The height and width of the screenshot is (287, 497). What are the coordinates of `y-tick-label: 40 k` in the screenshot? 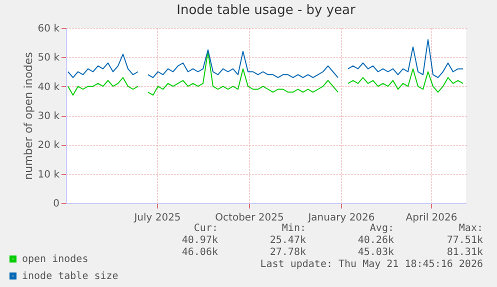 It's located at (49, 87).